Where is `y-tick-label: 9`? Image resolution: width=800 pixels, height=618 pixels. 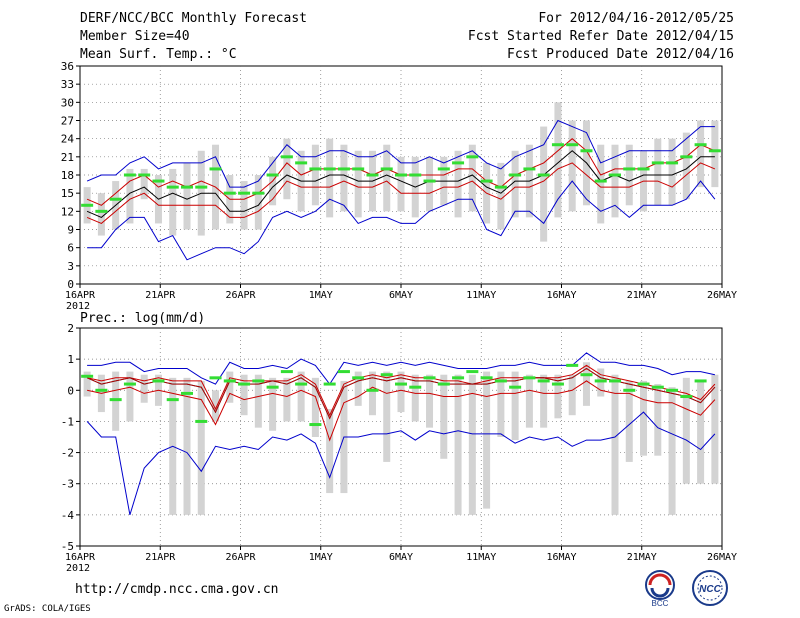 y-tick-label: 9 is located at coordinates (70, 230).